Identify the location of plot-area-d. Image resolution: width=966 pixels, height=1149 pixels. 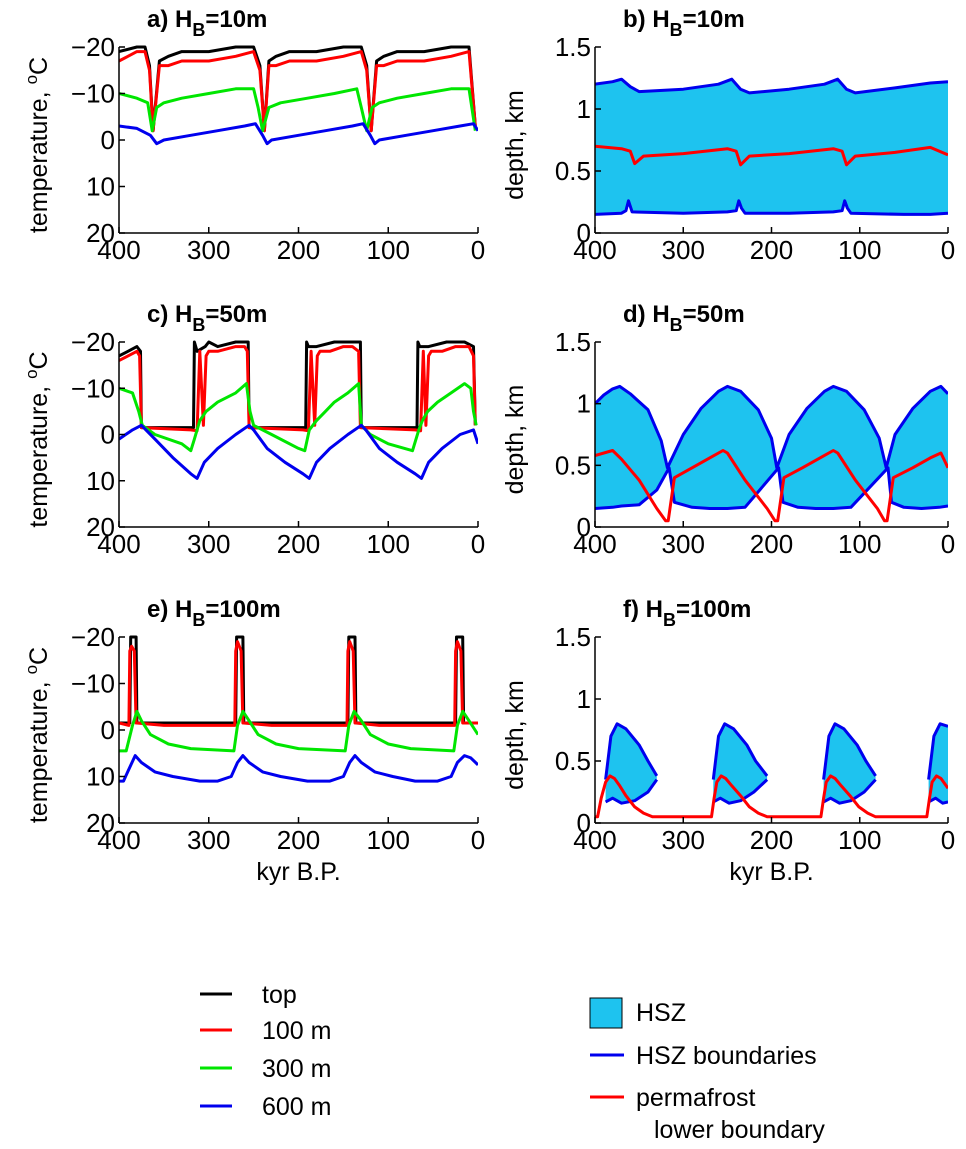
(771, 453).